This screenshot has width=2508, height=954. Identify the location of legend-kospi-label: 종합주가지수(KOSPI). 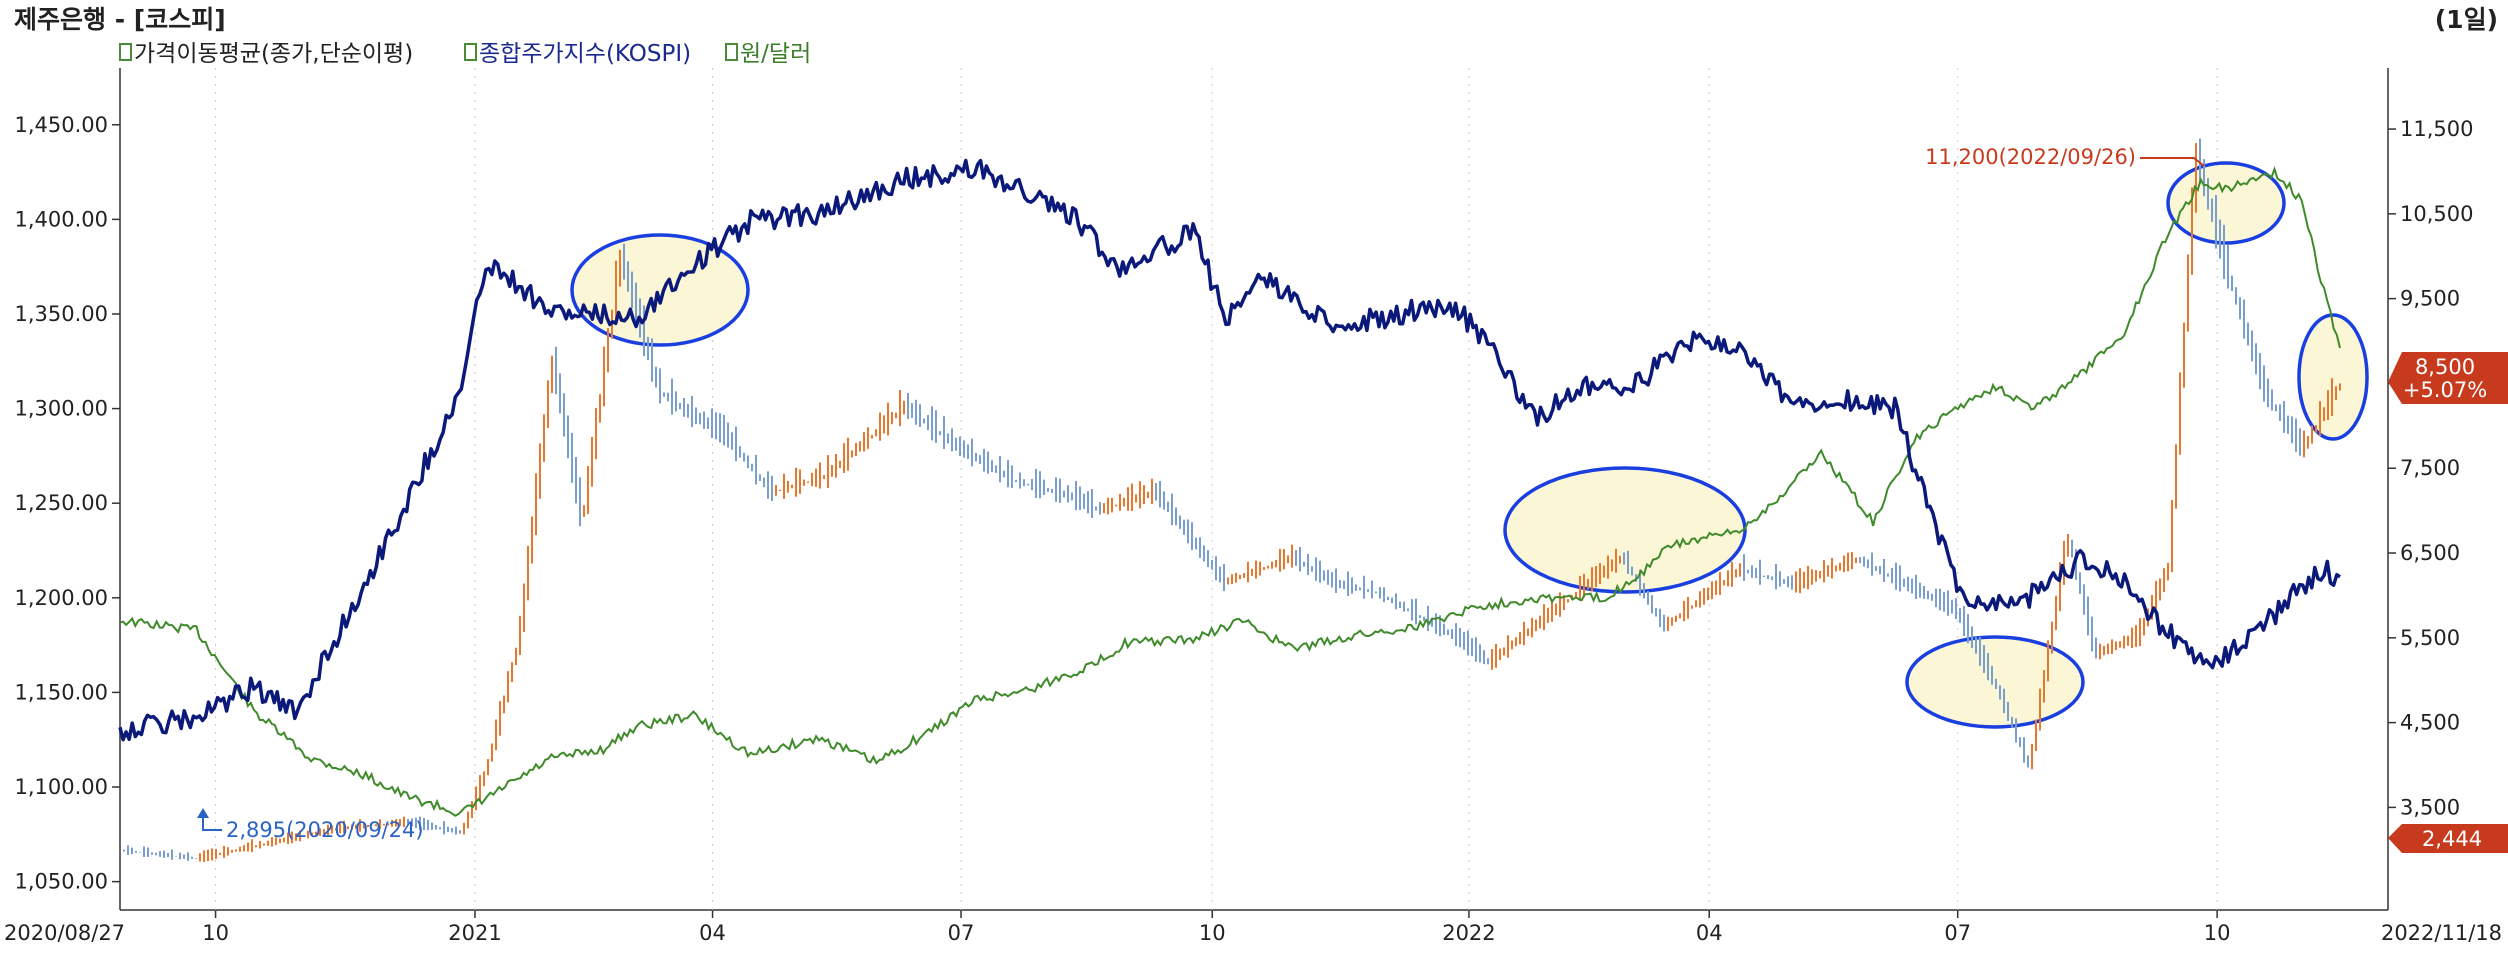
(585, 54).